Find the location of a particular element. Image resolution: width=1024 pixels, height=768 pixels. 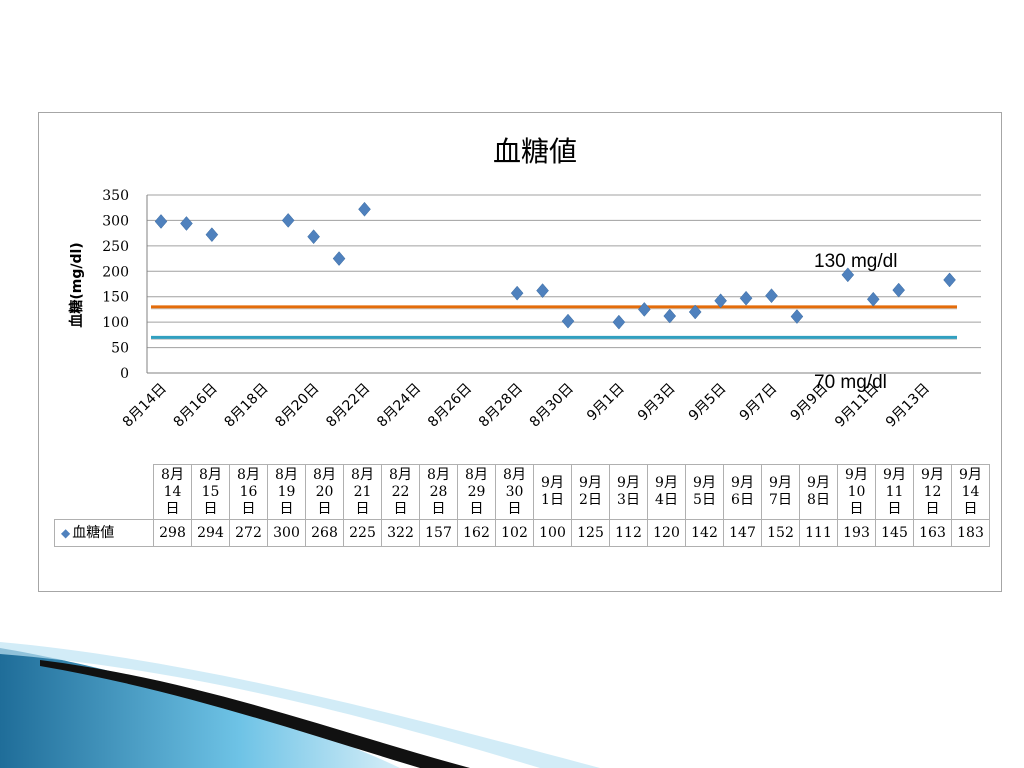

y-tick-label: 350 is located at coordinates (115, 196).